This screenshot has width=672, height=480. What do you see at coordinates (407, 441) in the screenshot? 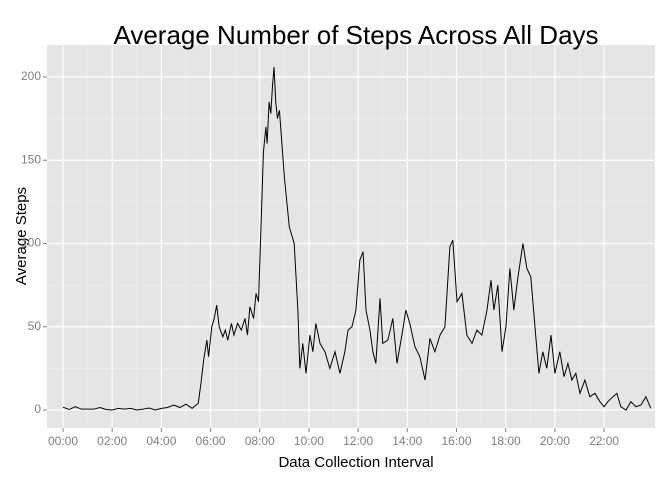
I see `x-tick-label: 14:00` at bounding box center [407, 441].